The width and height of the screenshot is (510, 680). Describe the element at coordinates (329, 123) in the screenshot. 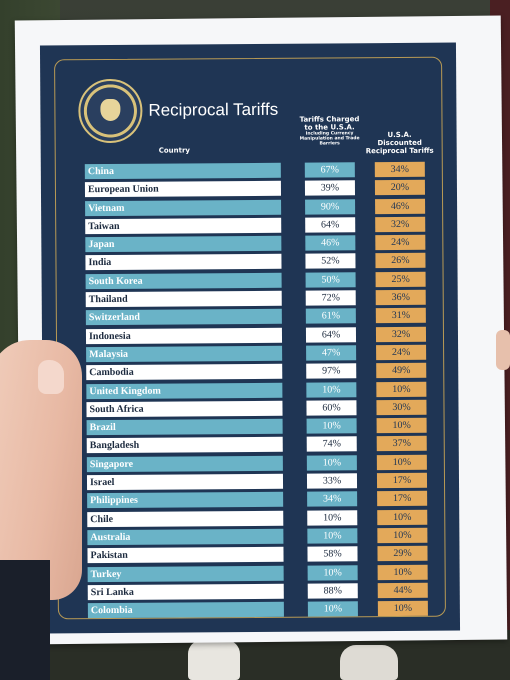

I see `charged-header-text: Tariffs Charged to the U.S.A.` at that location.